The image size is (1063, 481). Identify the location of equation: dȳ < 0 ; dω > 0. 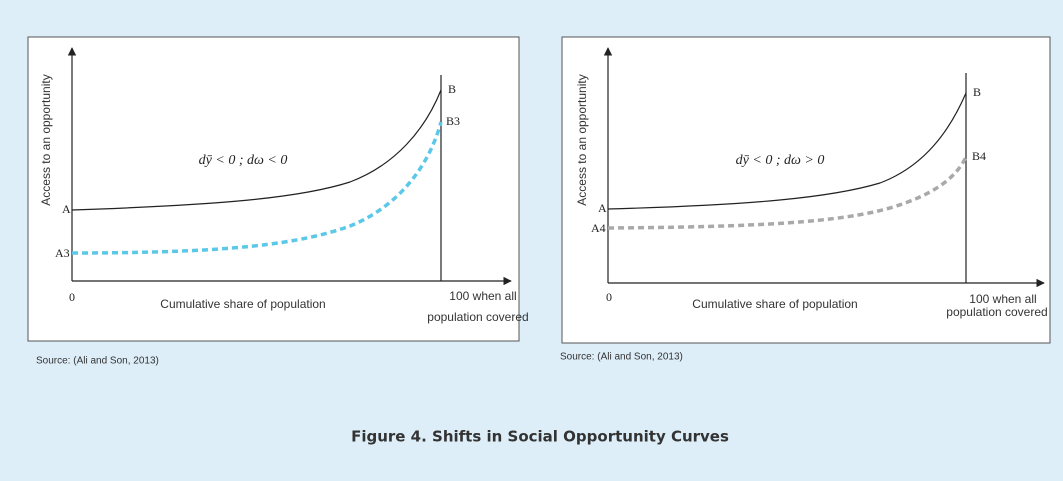
(780, 160).